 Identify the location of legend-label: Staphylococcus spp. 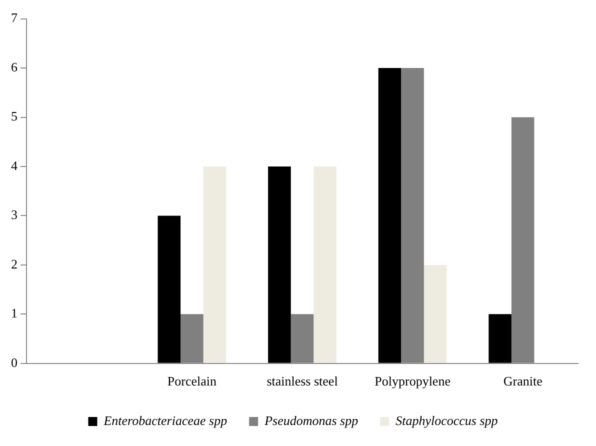
(447, 420).